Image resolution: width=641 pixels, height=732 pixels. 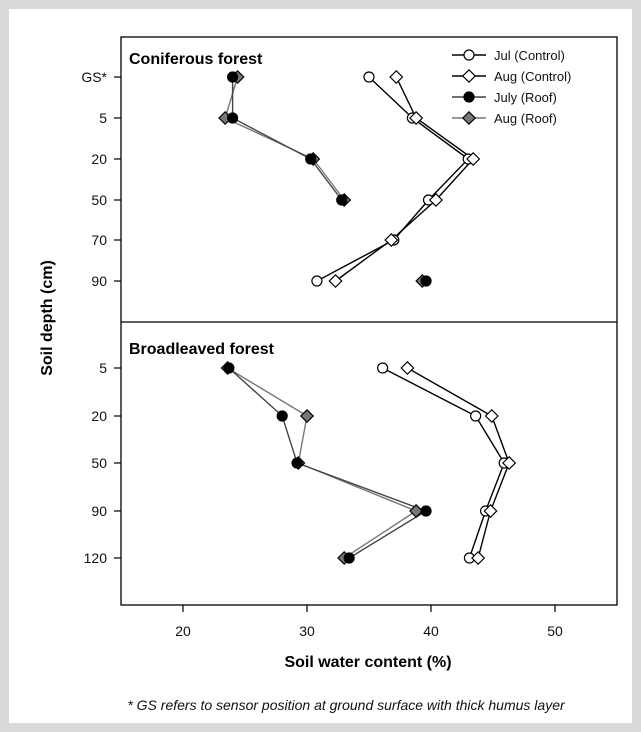 What do you see at coordinates (202, 349) in the screenshot?
I see `panel-title: Broadleaved forest` at bounding box center [202, 349].